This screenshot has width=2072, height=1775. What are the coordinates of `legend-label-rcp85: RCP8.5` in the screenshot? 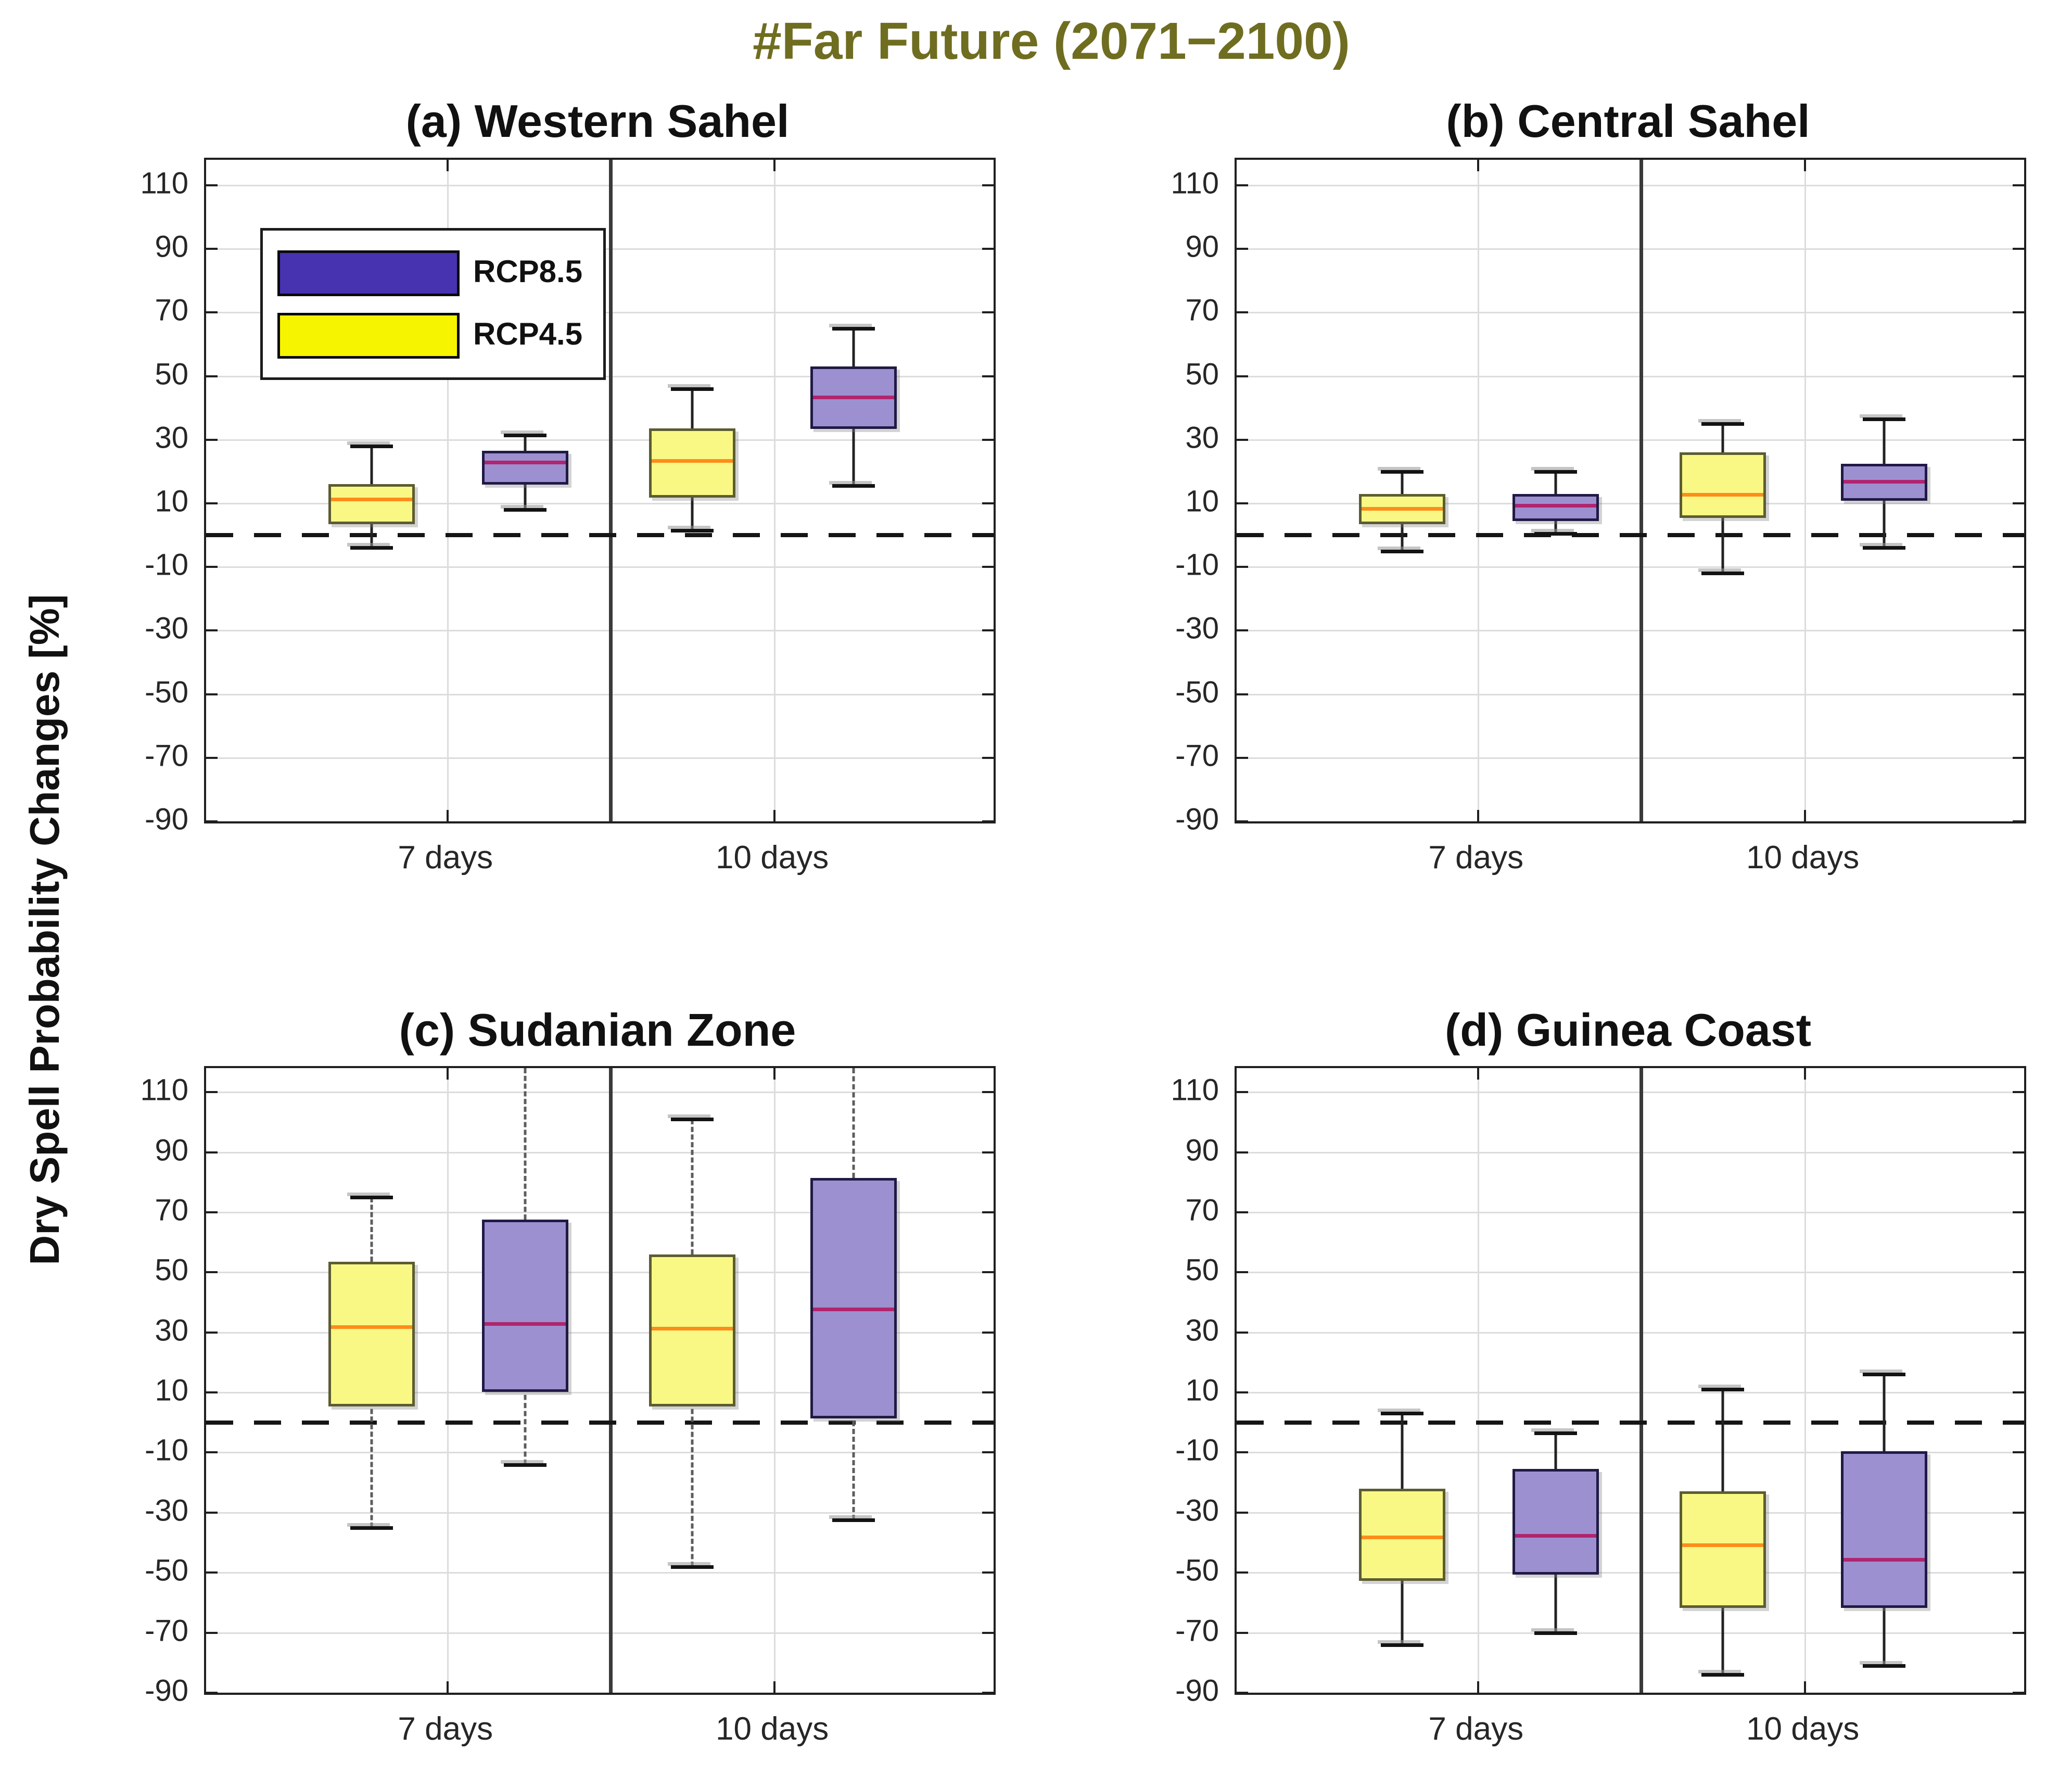 It's located at (528, 271).